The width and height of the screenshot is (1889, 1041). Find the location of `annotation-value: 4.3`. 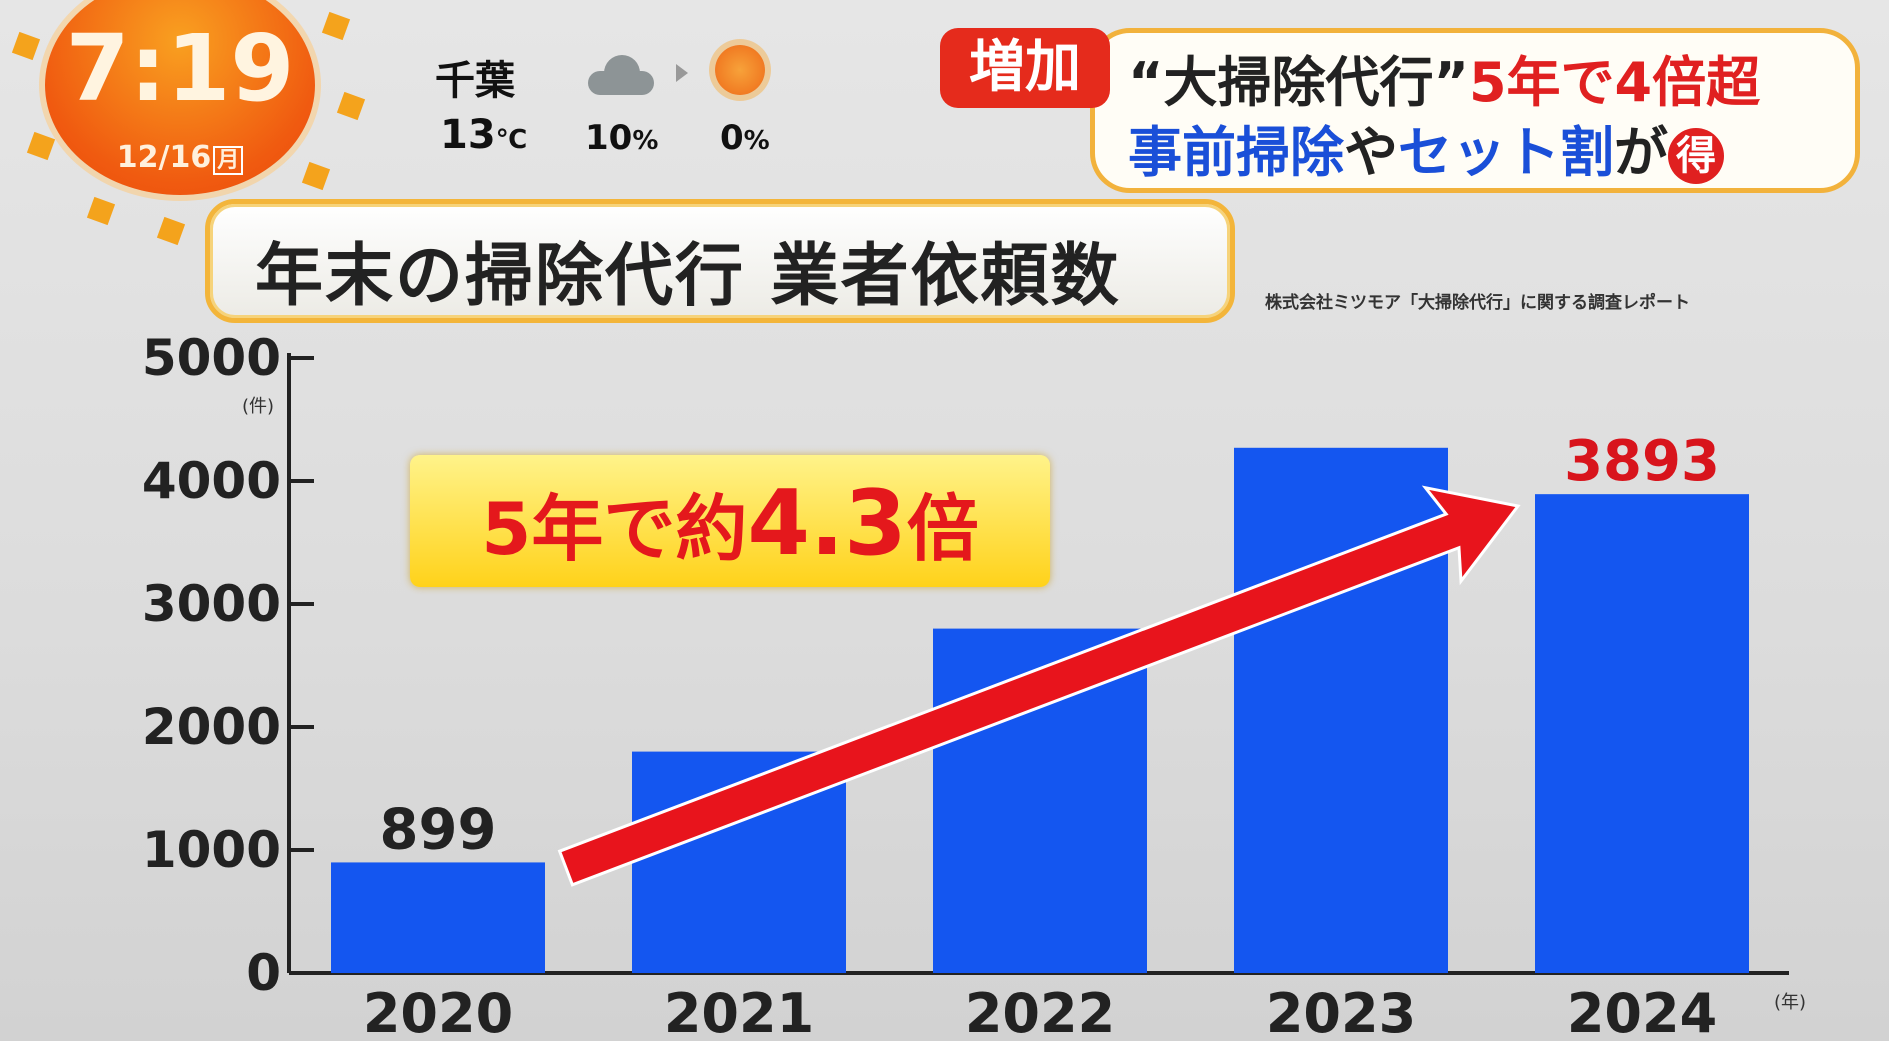

annotation-value: 4.3 is located at coordinates (827, 523).